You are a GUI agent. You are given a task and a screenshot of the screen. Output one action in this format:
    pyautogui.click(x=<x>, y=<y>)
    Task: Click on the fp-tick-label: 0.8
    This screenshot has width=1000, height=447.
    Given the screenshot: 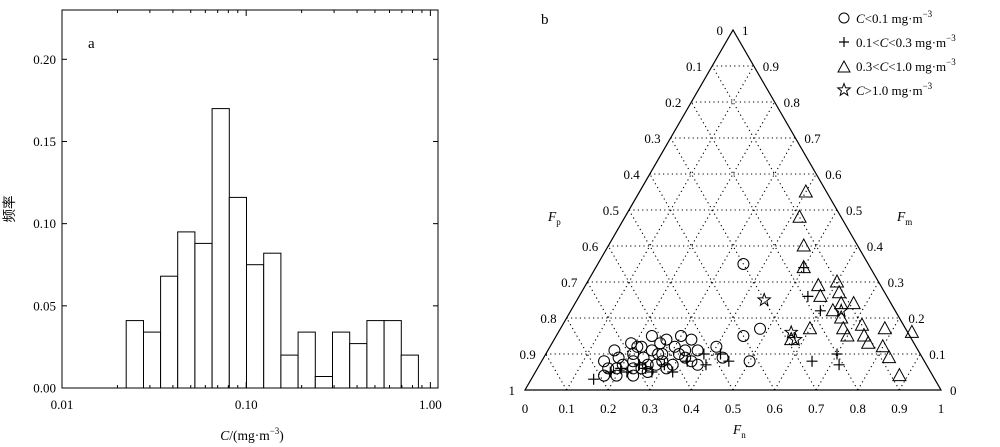 What is the action you would take?
    pyautogui.click(x=548, y=318)
    